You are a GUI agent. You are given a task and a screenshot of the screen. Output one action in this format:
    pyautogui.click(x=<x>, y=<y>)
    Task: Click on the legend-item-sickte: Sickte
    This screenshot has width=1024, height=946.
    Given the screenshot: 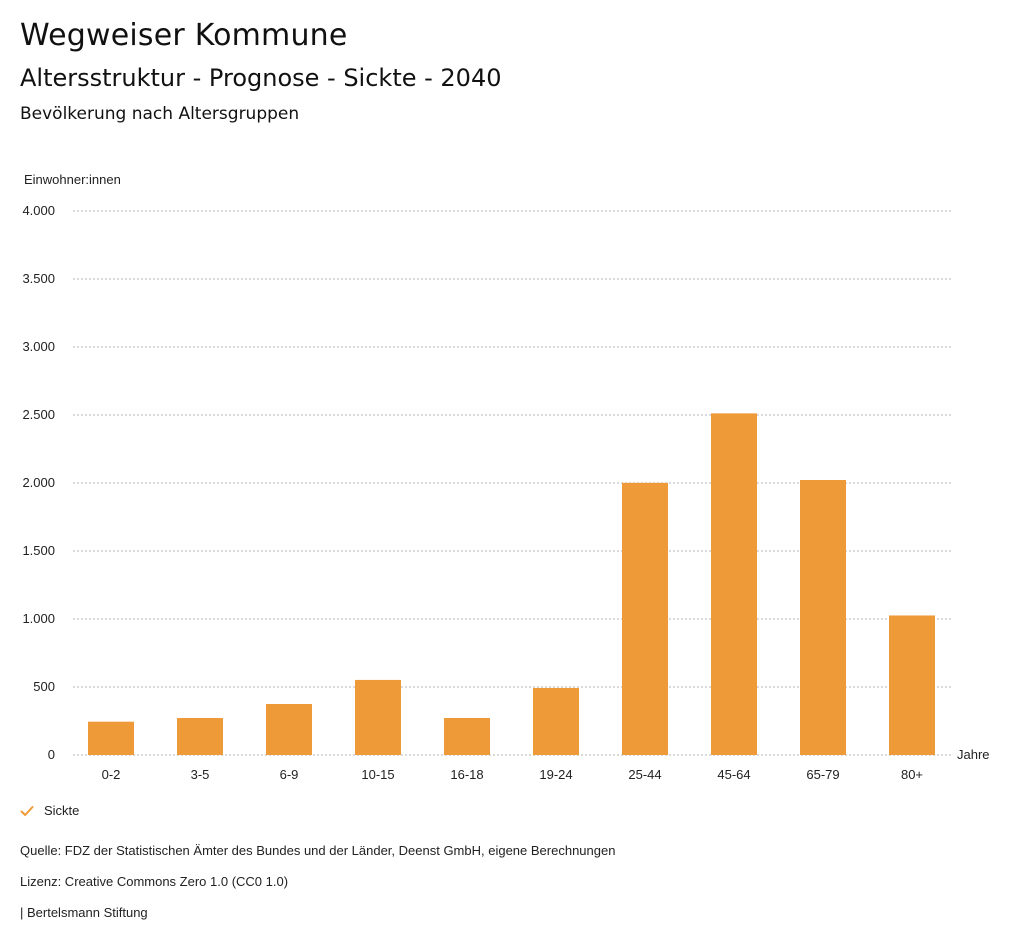 What is the action you would take?
    pyautogui.click(x=49, y=810)
    